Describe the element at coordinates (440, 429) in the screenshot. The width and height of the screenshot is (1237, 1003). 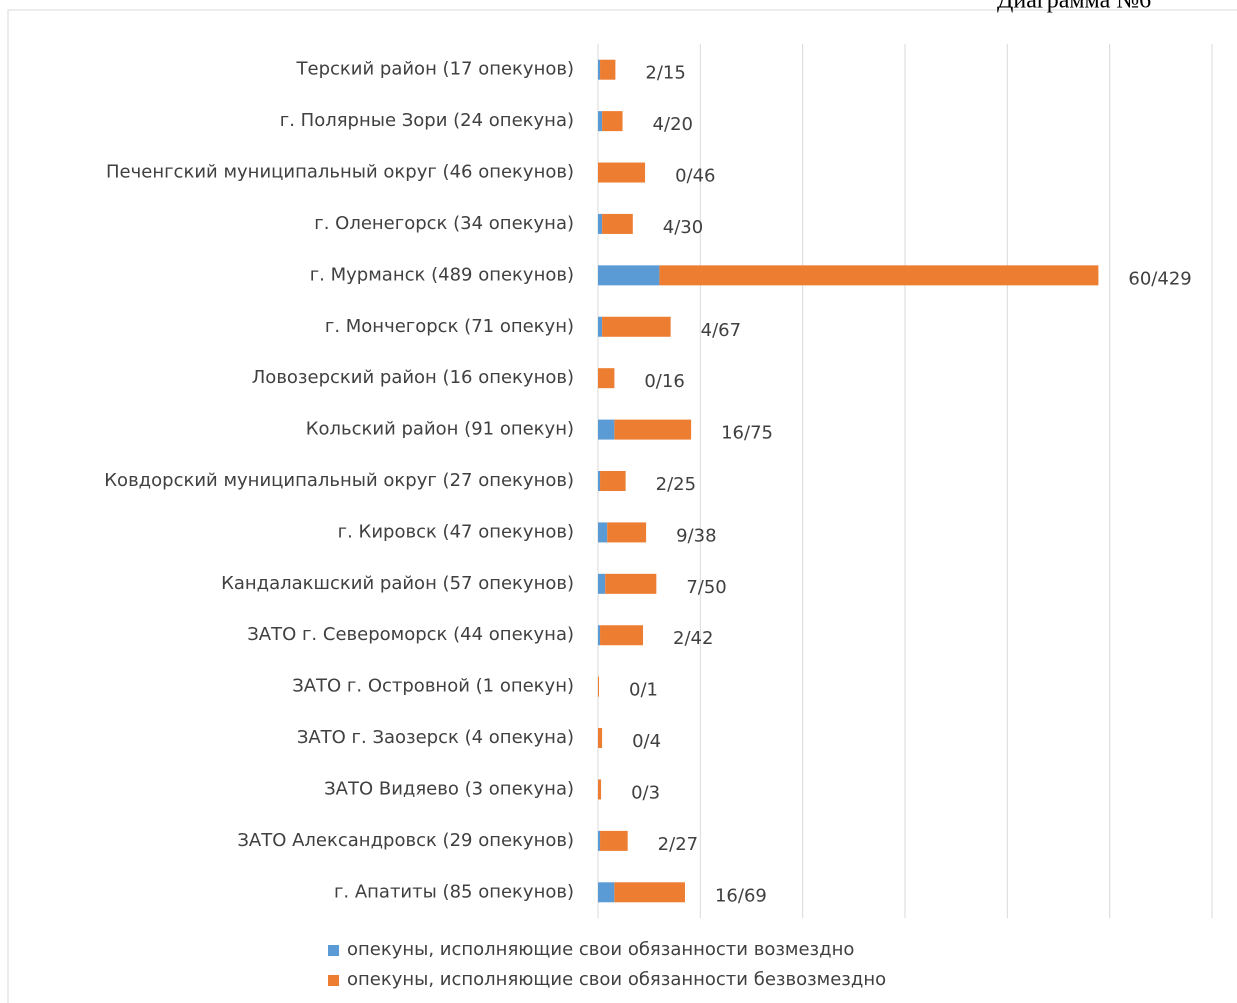
I see `y-tick-label: Кольский район (91 опекун)` at that location.